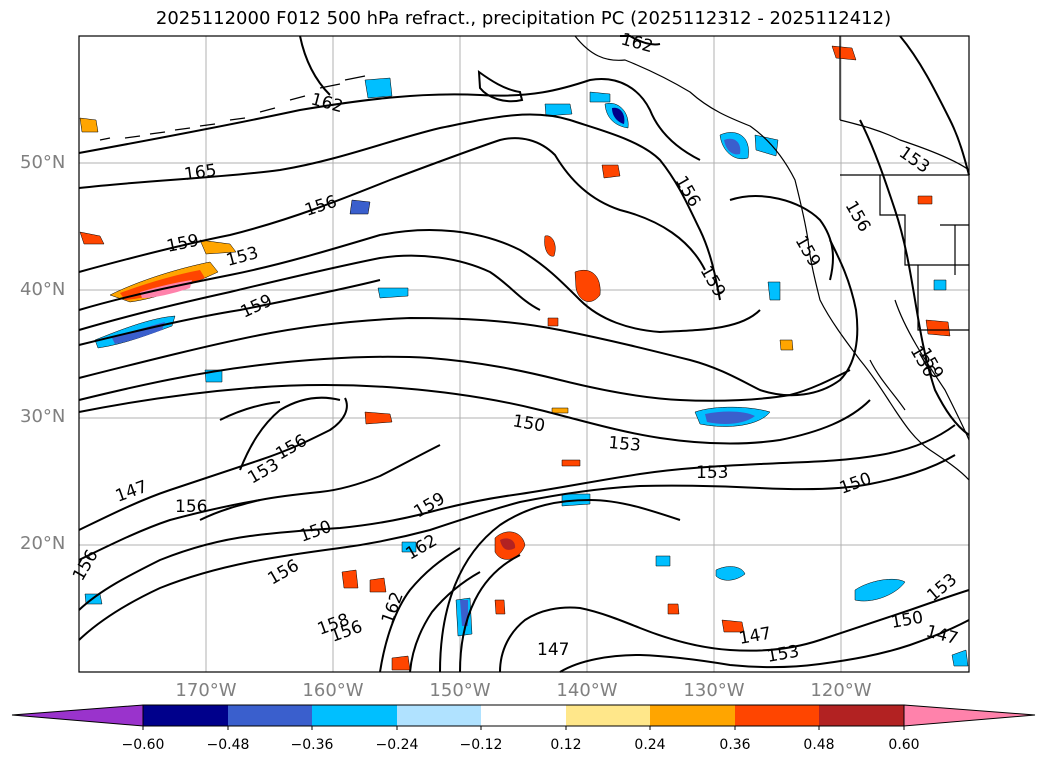  Describe the element at coordinates (43, 416) in the screenshot. I see `lat-label: 30°N` at that location.